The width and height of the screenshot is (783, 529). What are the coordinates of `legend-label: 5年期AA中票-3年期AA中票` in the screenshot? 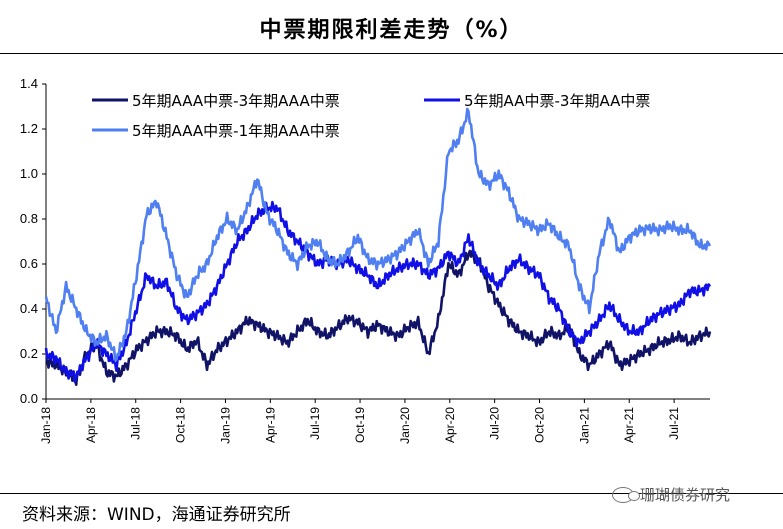 It's located at (557, 101).